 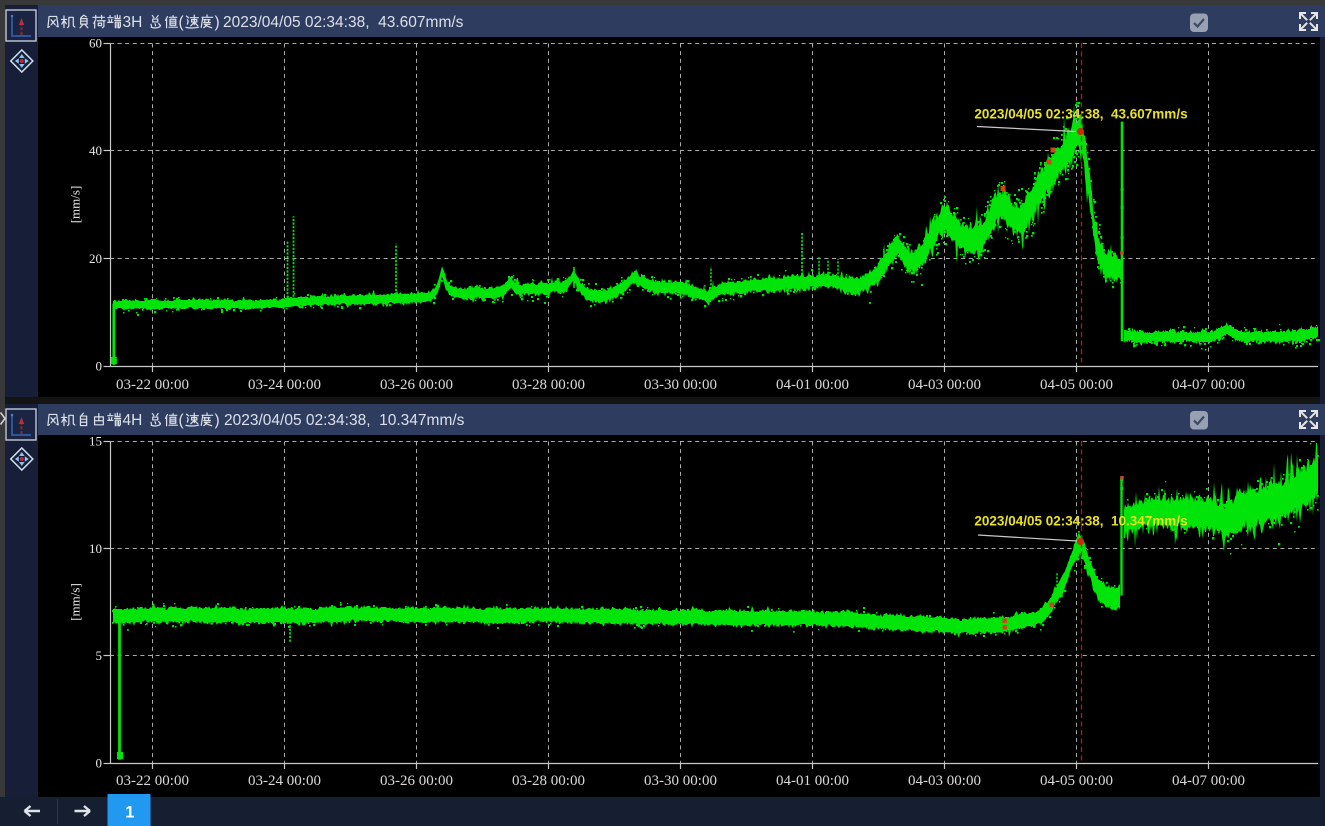 I want to click on svg-text: 10, so click(x=95, y=548).